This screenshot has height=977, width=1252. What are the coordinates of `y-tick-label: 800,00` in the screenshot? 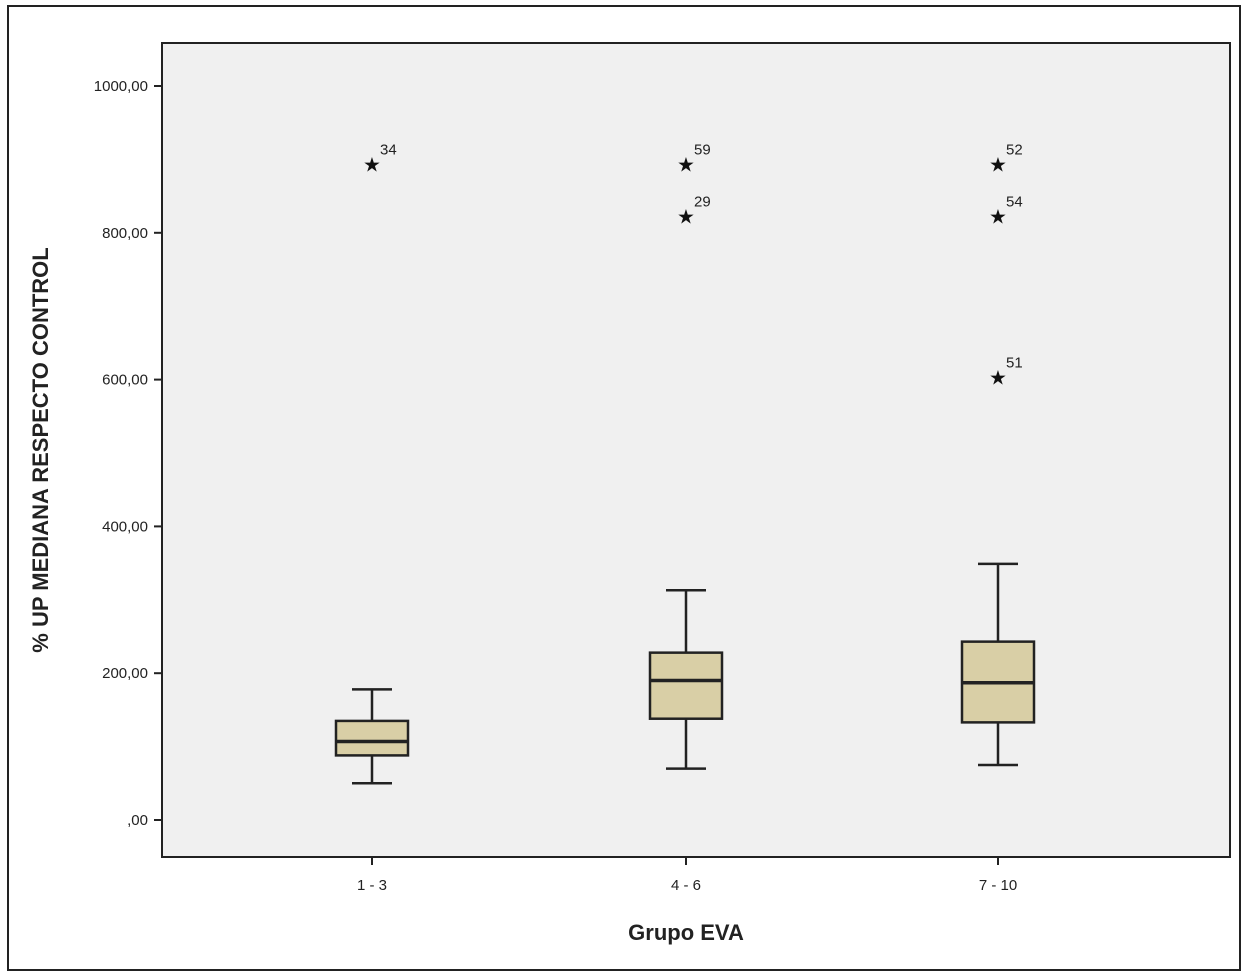 It's located at (125, 233).